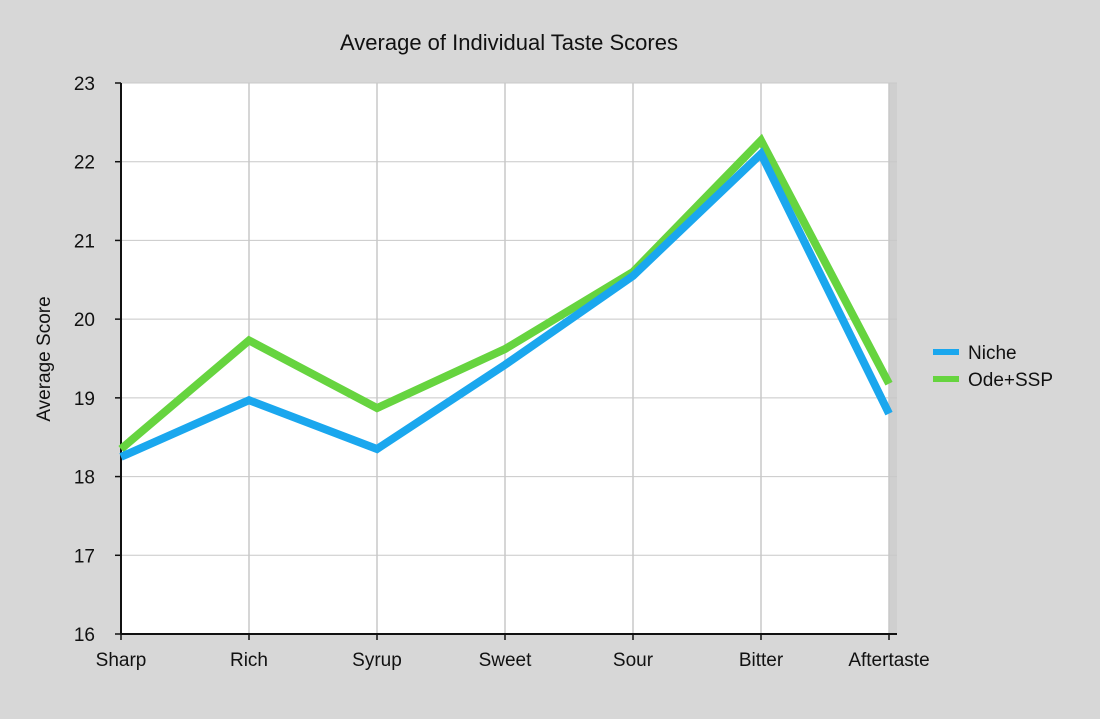 Image resolution: width=1100 pixels, height=719 pixels. What do you see at coordinates (44, 358) in the screenshot?
I see `y-axis-label: Average Score` at bounding box center [44, 358].